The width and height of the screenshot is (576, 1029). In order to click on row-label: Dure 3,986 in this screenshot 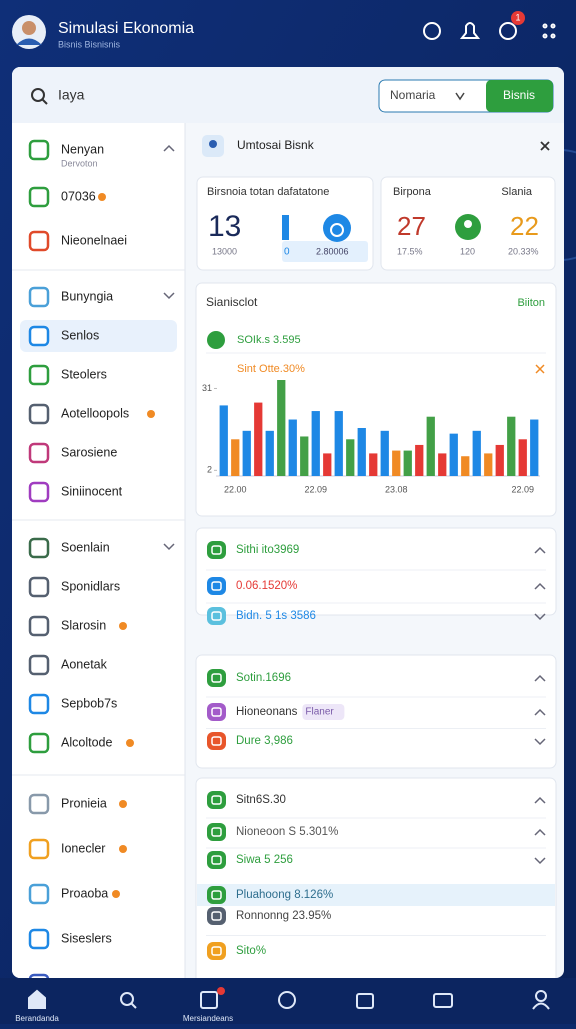, I will do `click(264, 741)`.